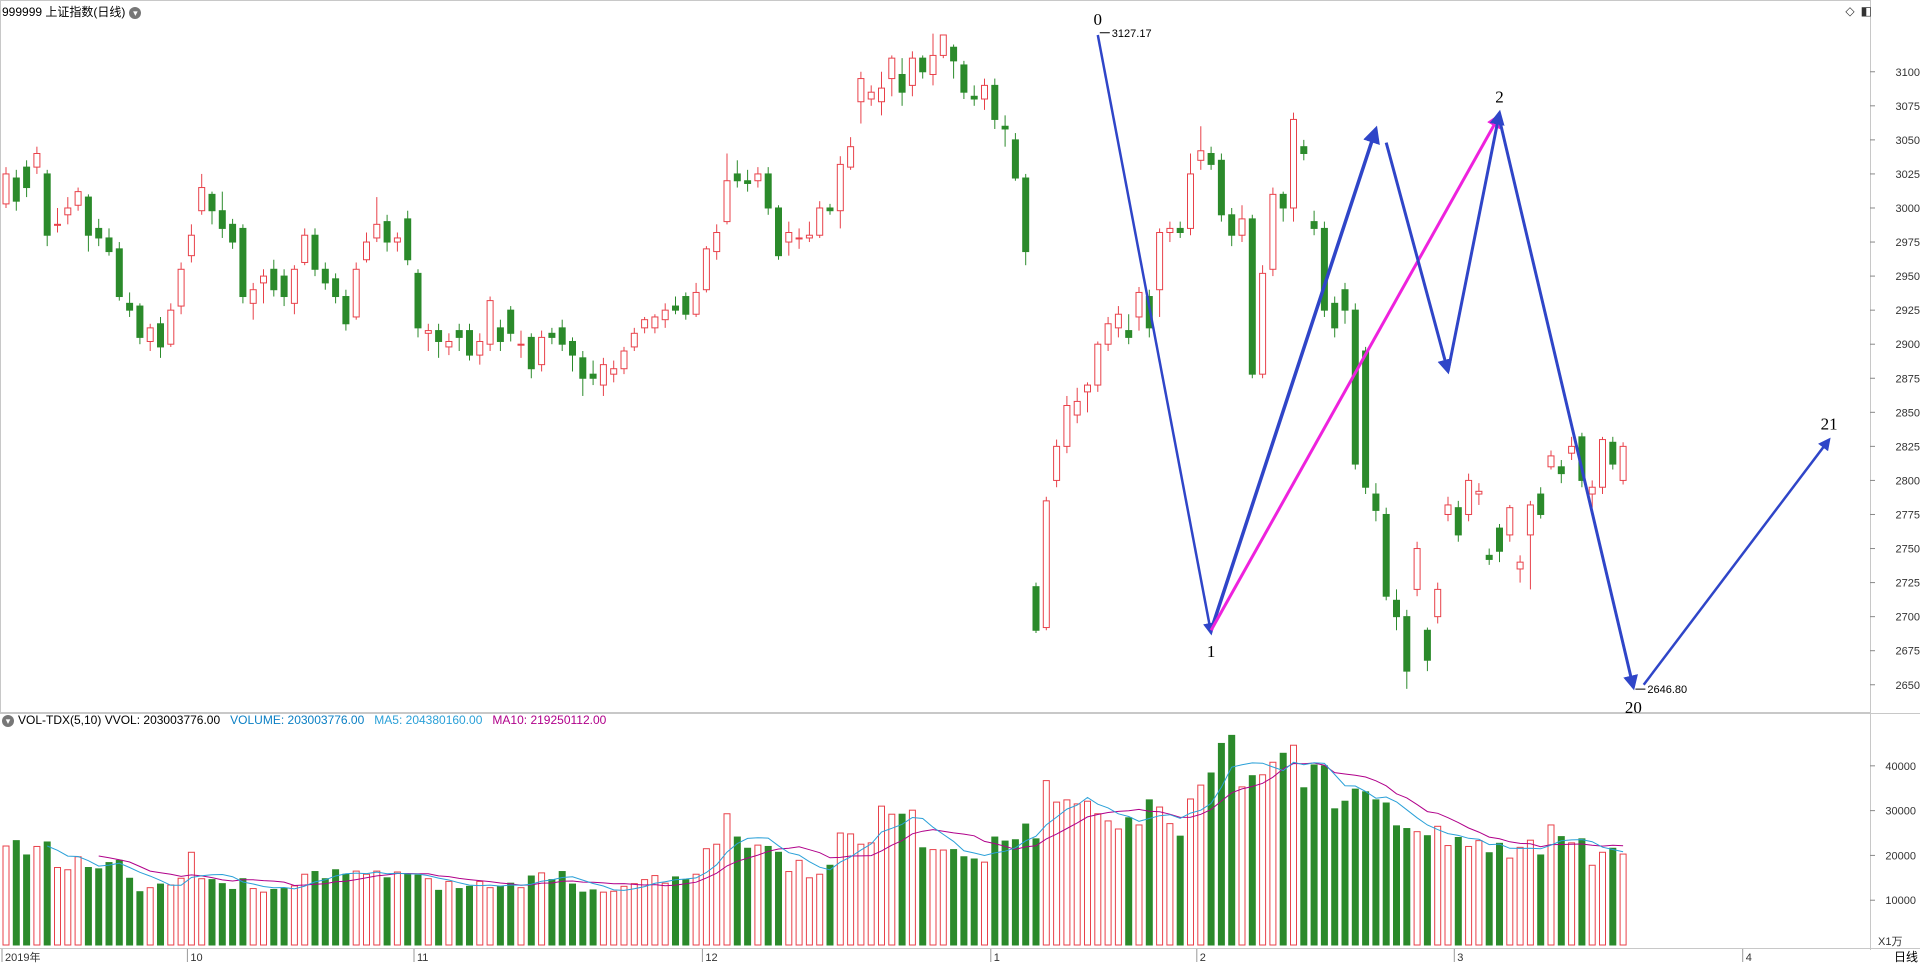 Image resolution: width=1920 pixels, height=967 pixels. Describe the element at coordinates (1098, 19) in the screenshot. I see `wave-label: 0` at that location.